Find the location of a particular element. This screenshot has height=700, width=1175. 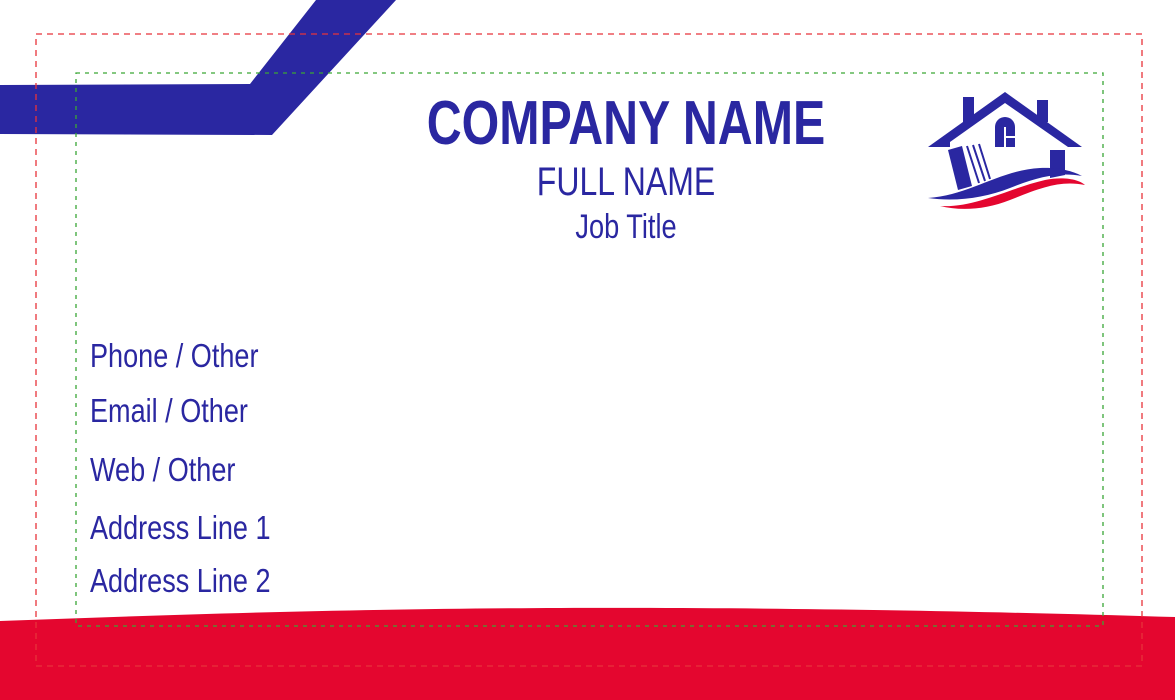

top-left-stripe is located at coordinates (198, 67).